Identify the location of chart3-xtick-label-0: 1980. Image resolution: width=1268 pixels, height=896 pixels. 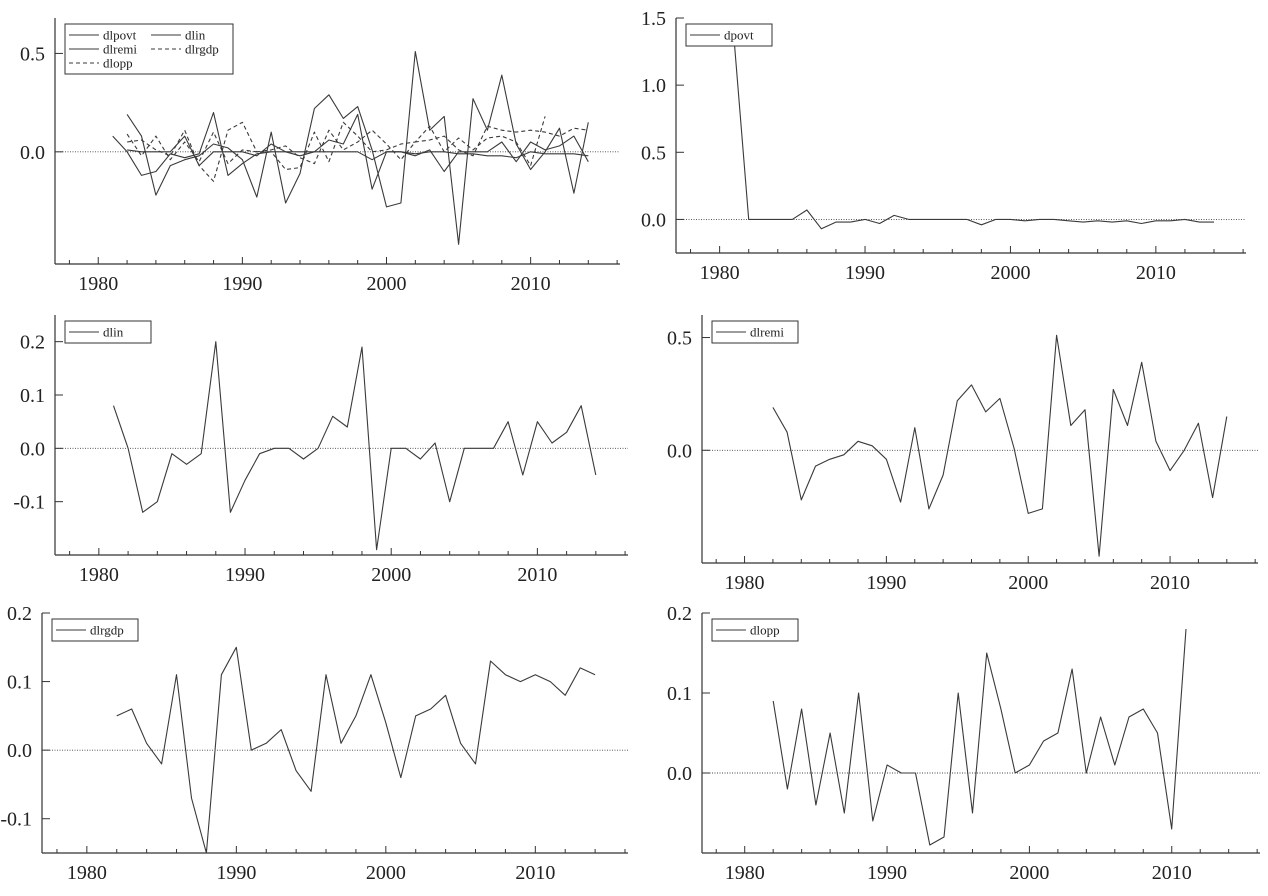
(745, 583).